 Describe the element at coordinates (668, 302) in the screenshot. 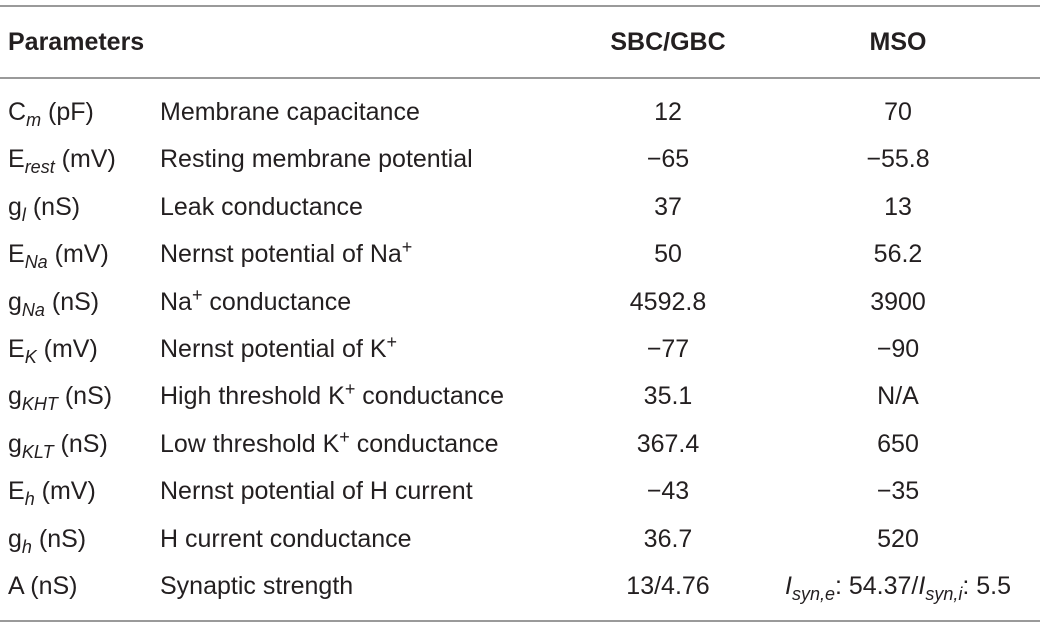

I see `cell-sbc: 4592.8` at that location.